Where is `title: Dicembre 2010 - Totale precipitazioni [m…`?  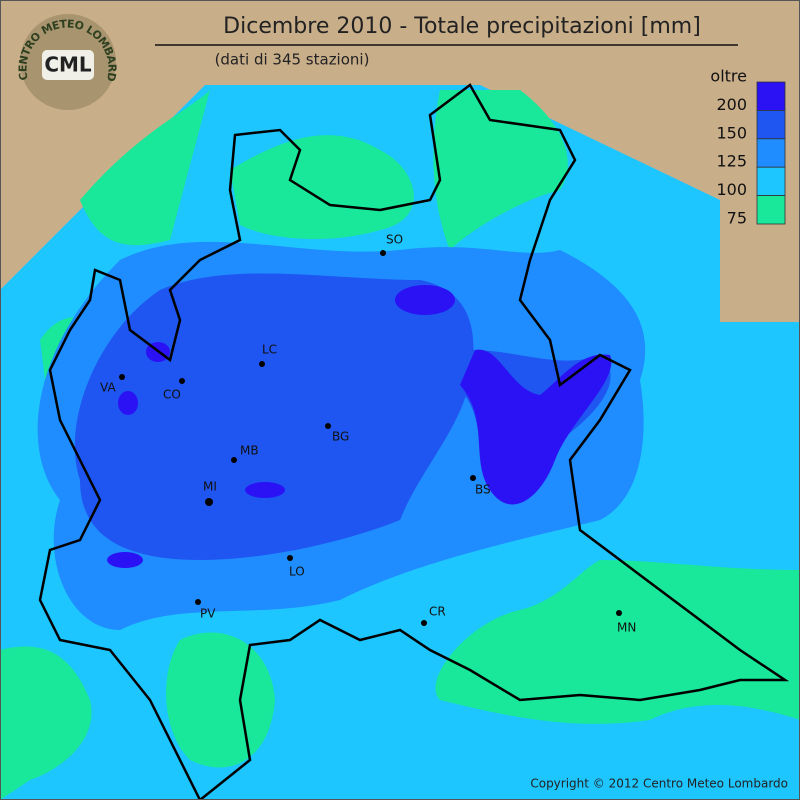
title: Dicembre 2010 - Totale precipitazioni [m… is located at coordinates (462, 26).